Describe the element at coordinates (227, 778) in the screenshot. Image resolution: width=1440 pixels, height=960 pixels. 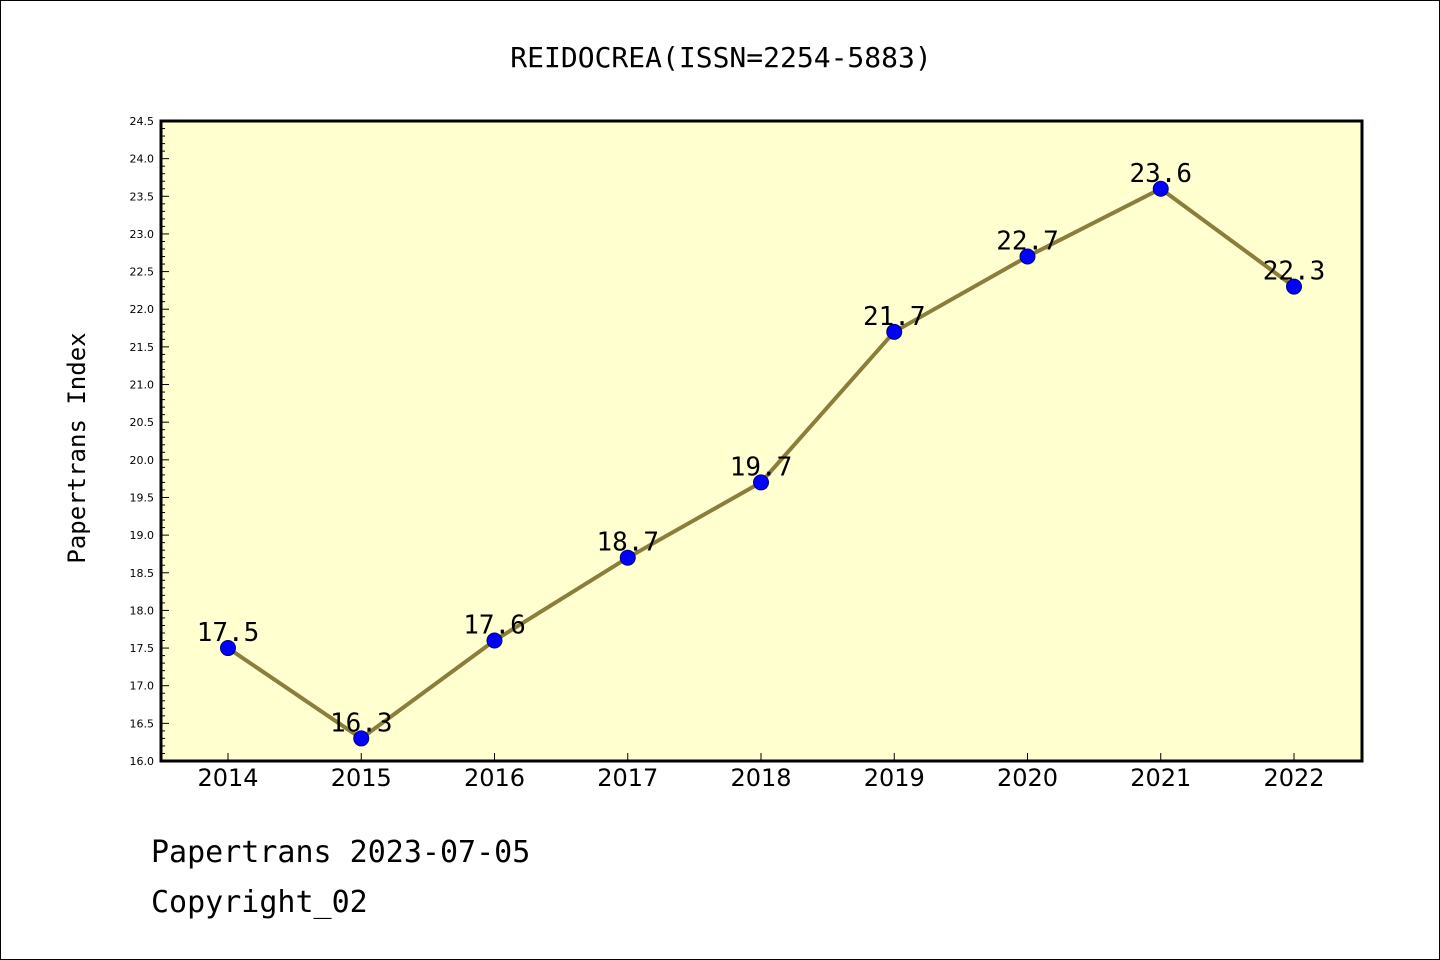
I see `x-tick-label: 2014` at that location.